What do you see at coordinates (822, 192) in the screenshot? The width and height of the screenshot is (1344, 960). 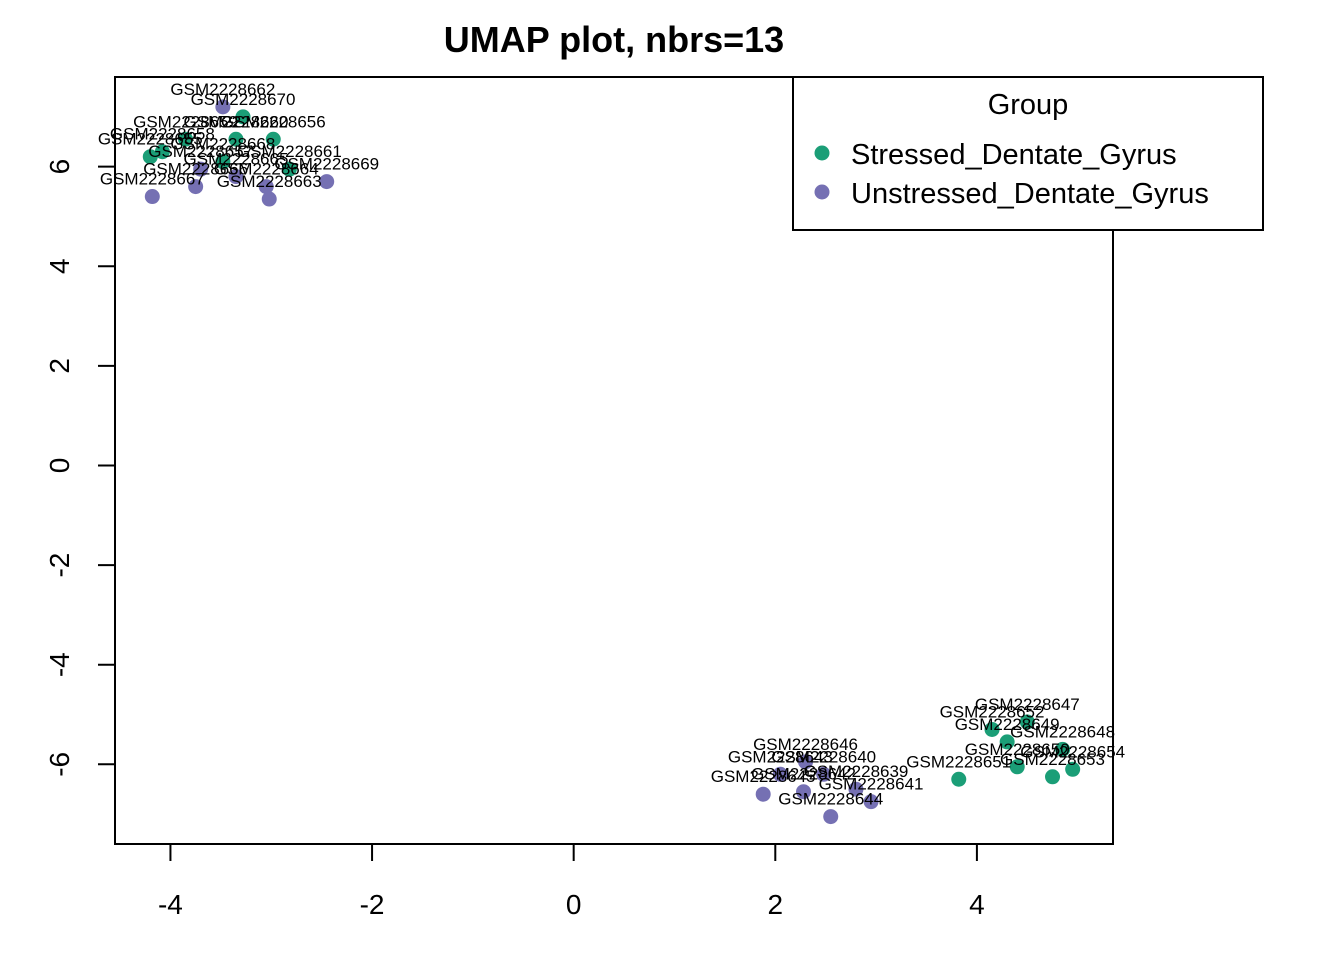 I see `legend-marker-unstressed` at bounding box center [822, 192].